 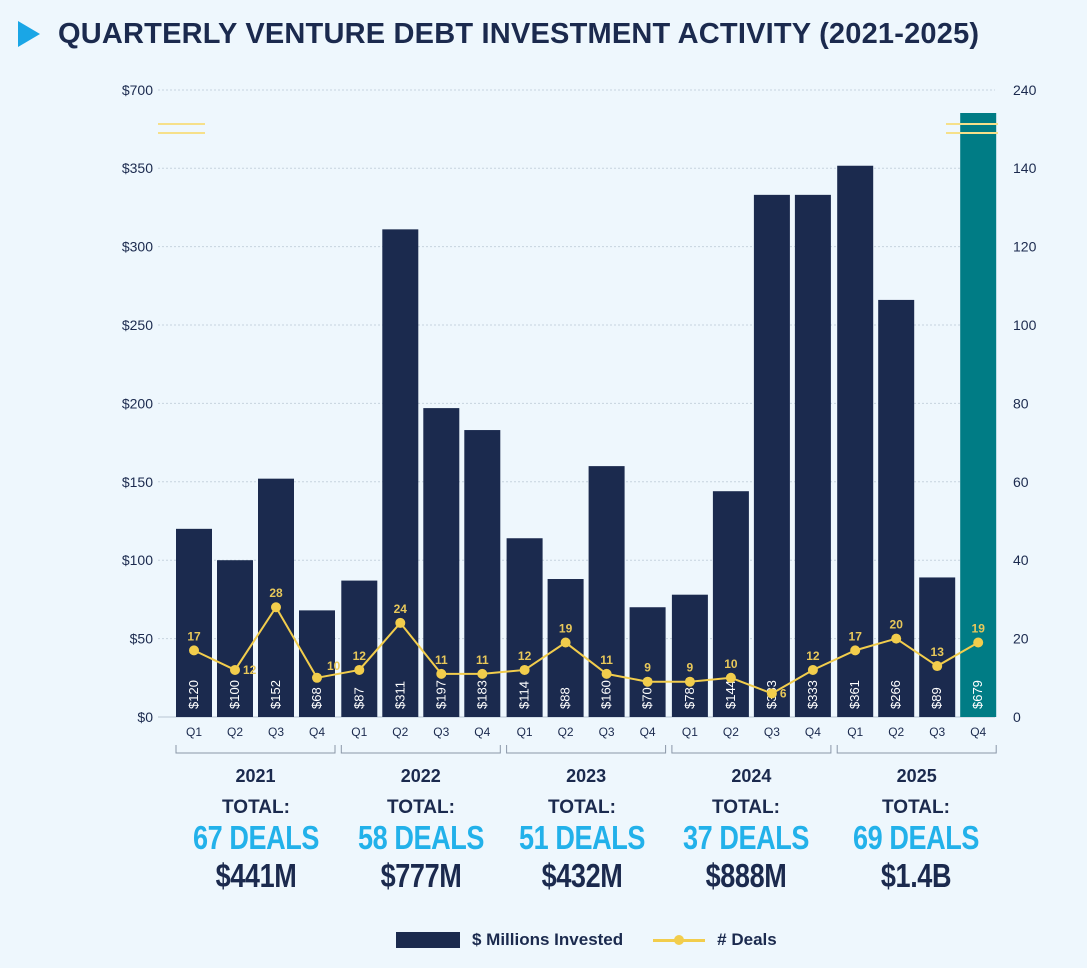 I want to click on year-label-2021: 2021, so click(x=255, y=776).